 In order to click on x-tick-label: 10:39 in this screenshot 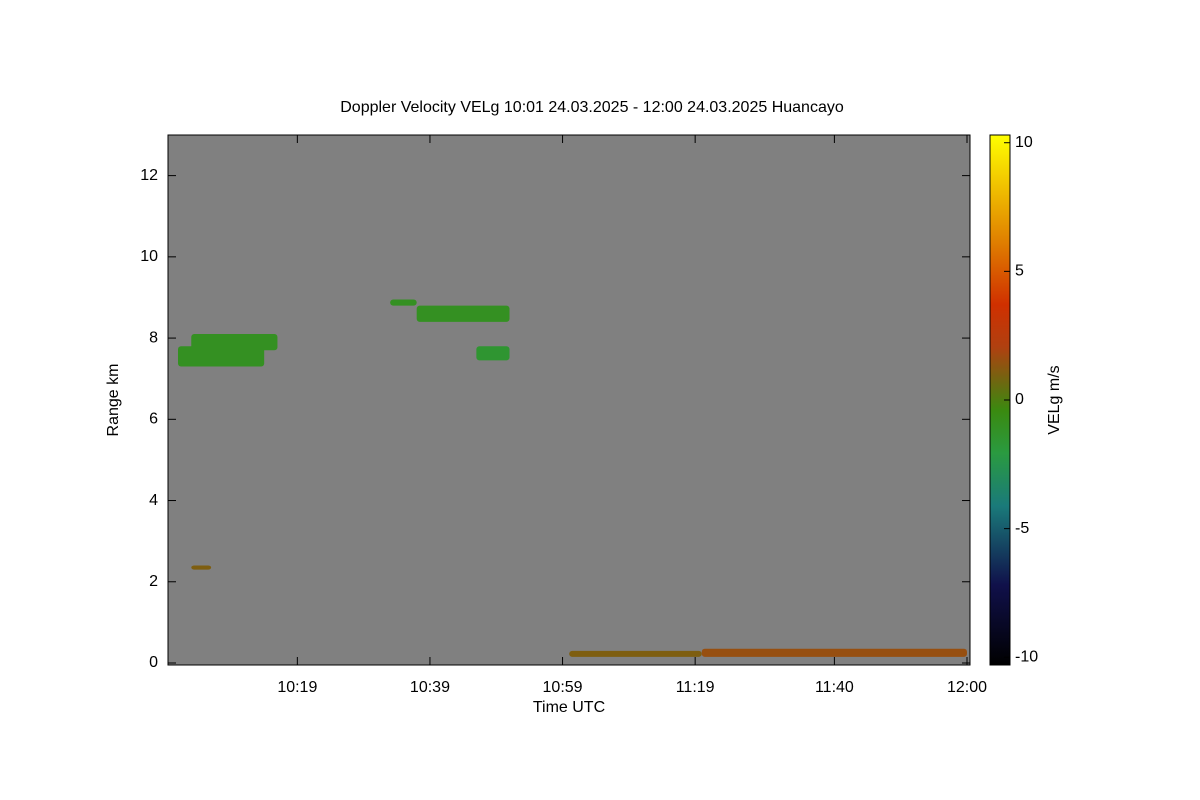, I will do `click(430, 687)`.